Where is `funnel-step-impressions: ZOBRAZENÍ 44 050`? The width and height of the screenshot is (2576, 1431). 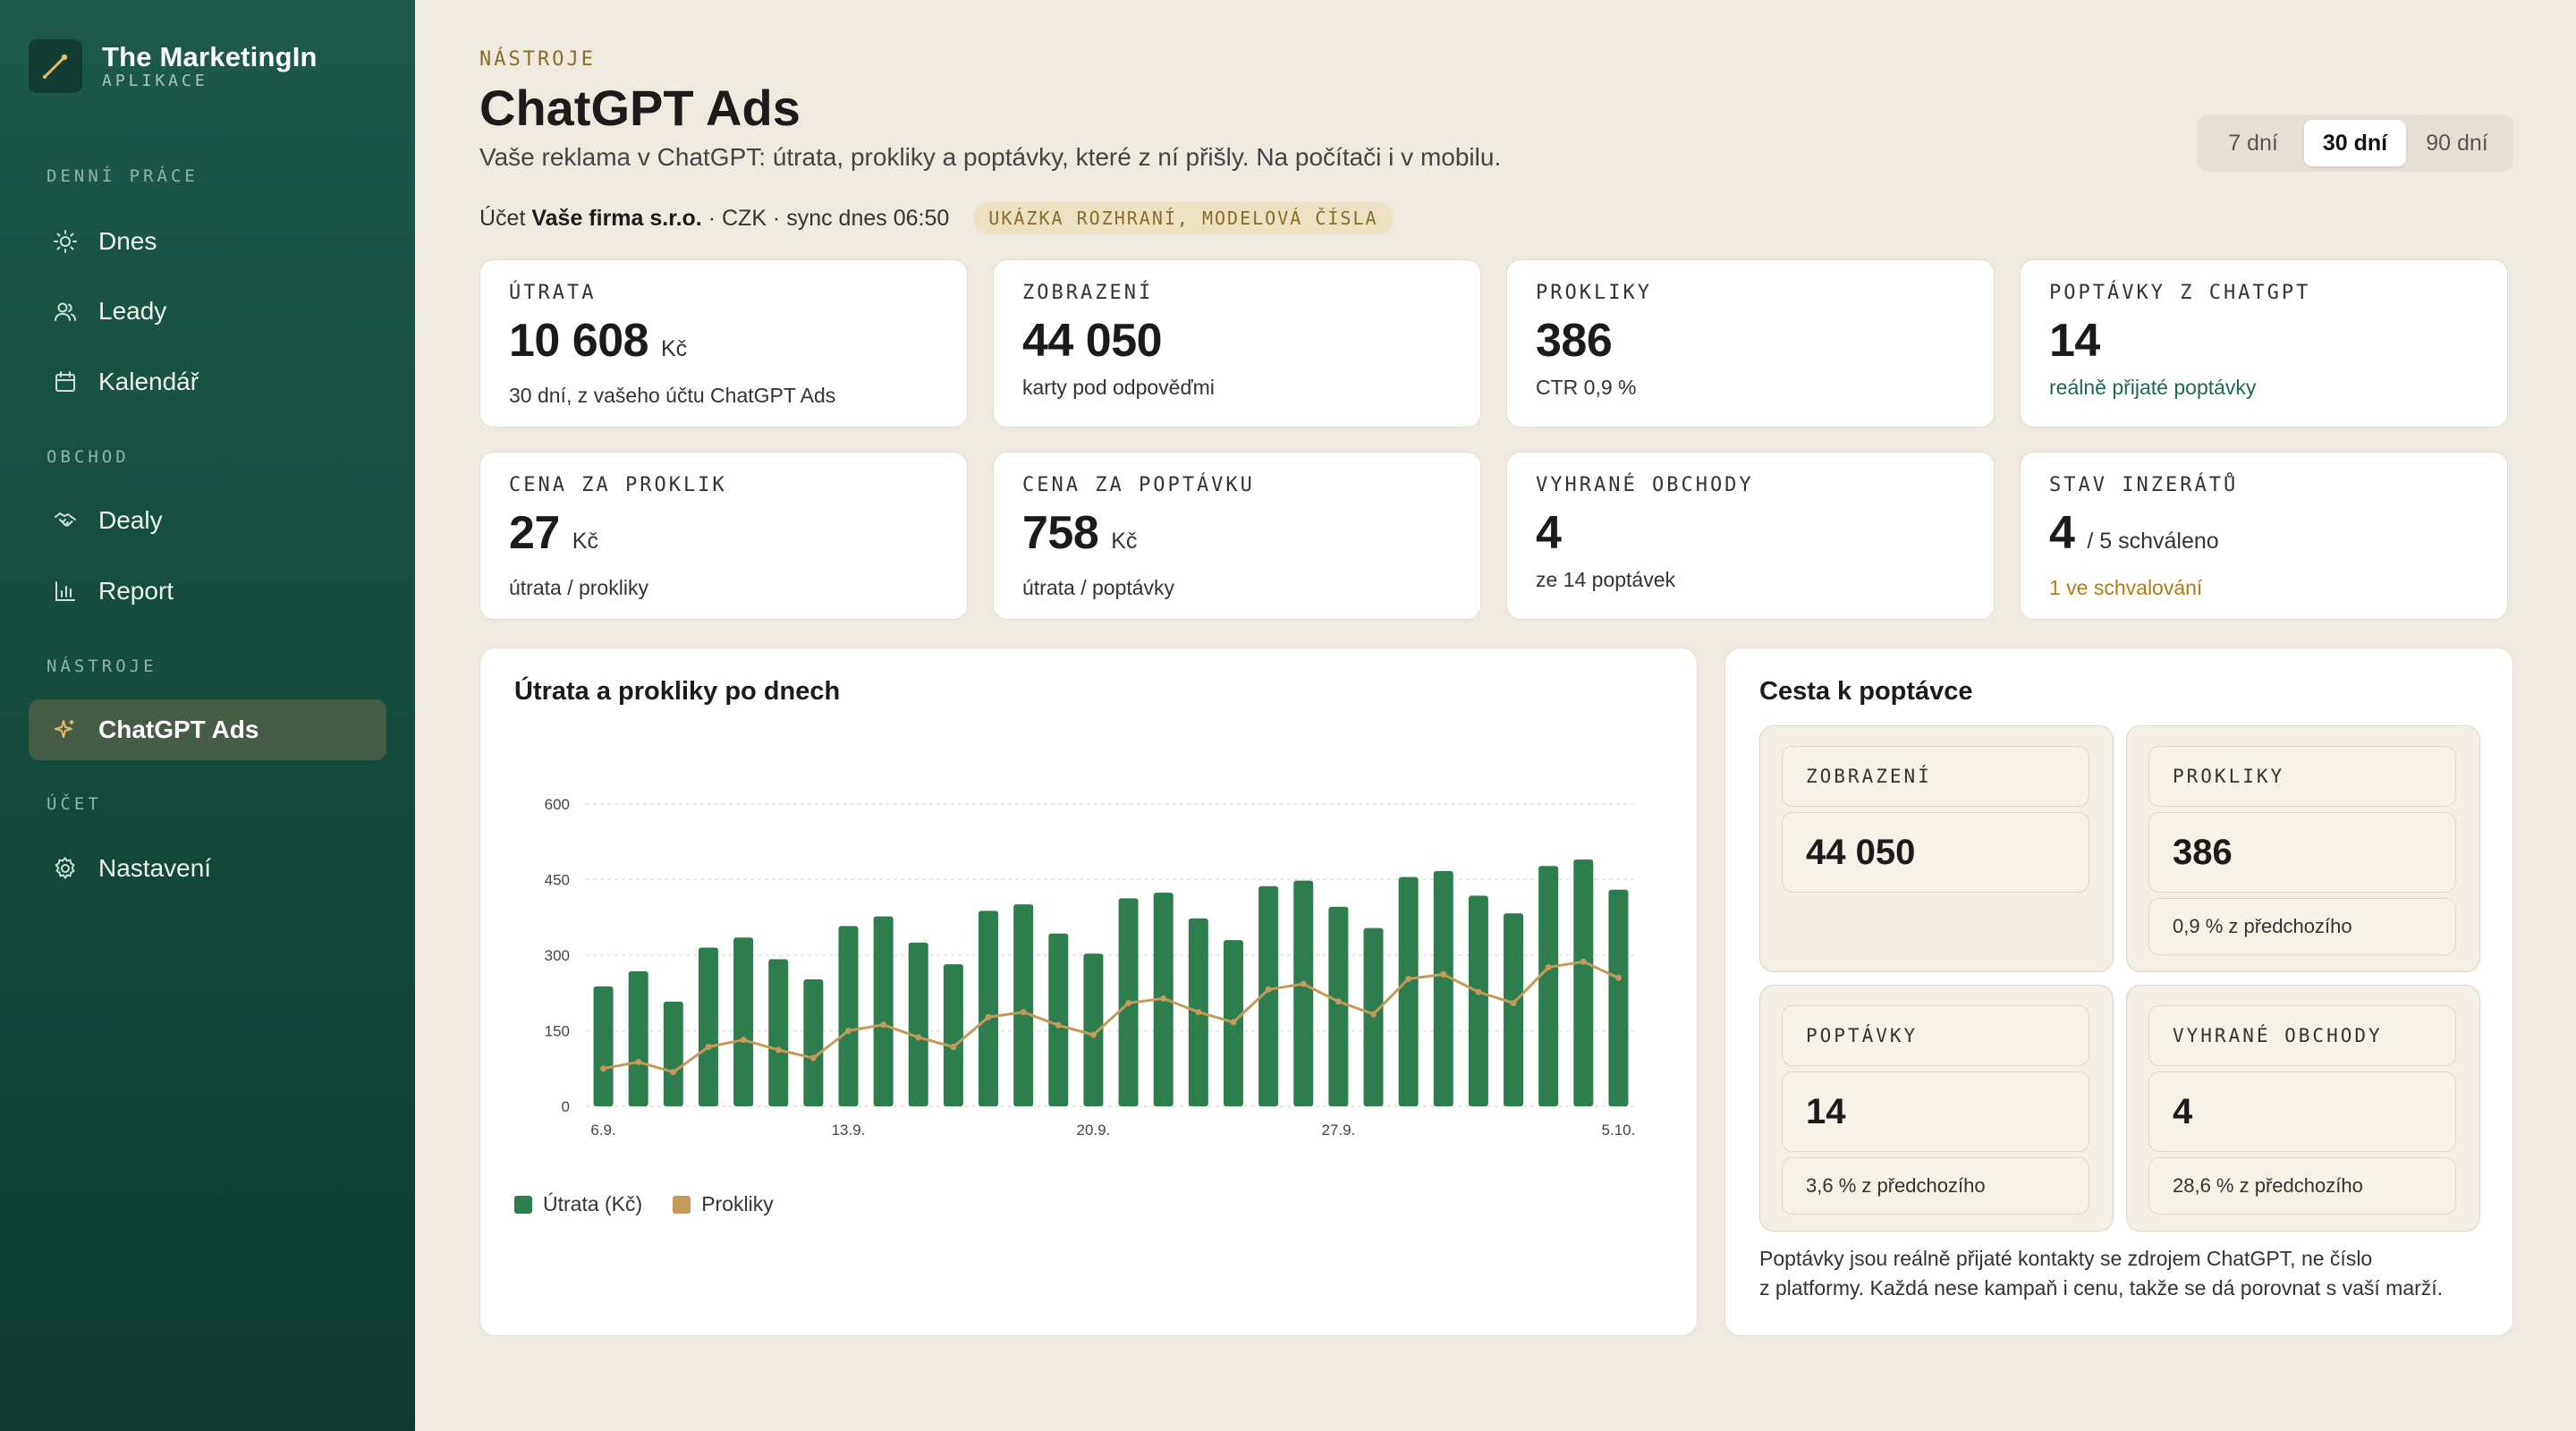
funnel-step-impressions: ZOBRAZENÍ 44 050 is located at coordinates (1936, 849).